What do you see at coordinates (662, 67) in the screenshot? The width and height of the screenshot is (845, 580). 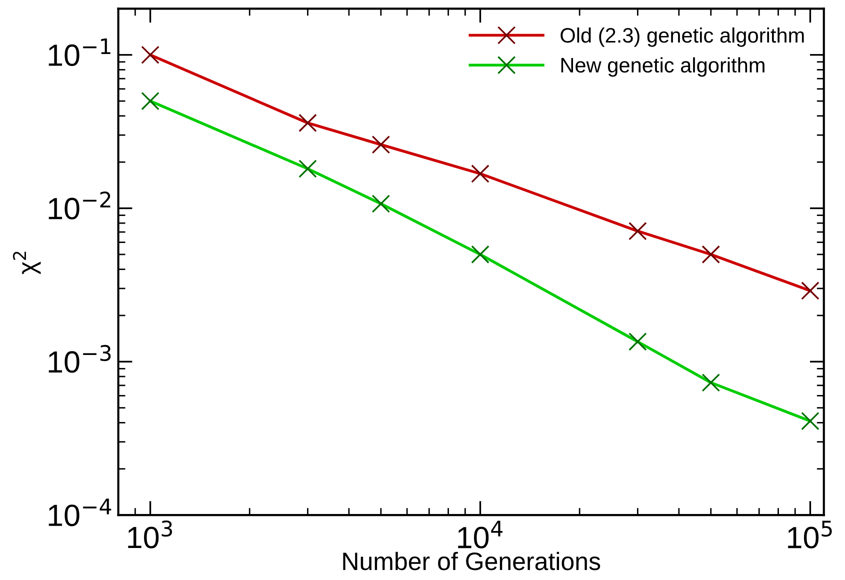 I see `legend-label: New genetic algorithm` at bounding box center [662, 67].